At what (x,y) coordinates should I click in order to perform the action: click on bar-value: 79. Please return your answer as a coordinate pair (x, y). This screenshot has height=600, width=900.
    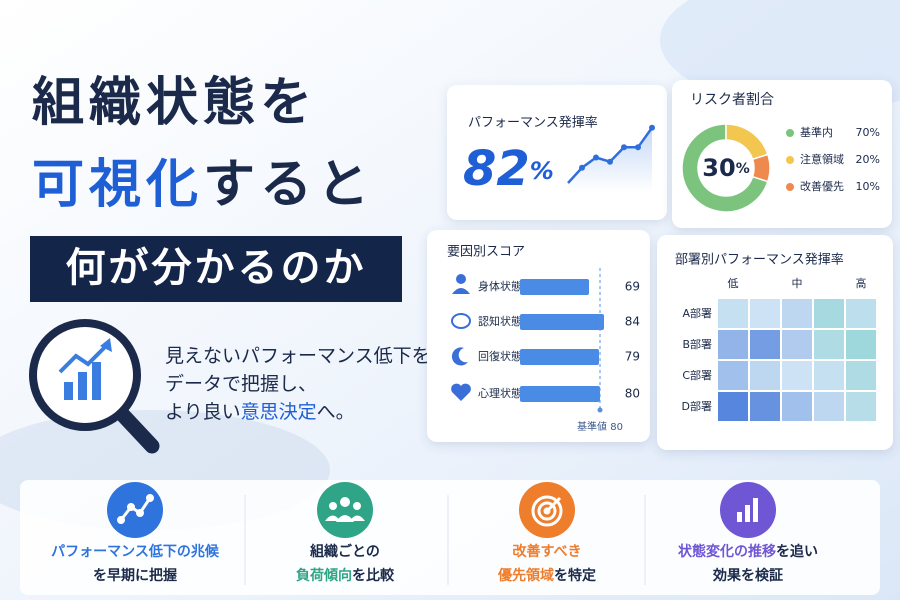
    Looking at the image, I should click on (632, 357).